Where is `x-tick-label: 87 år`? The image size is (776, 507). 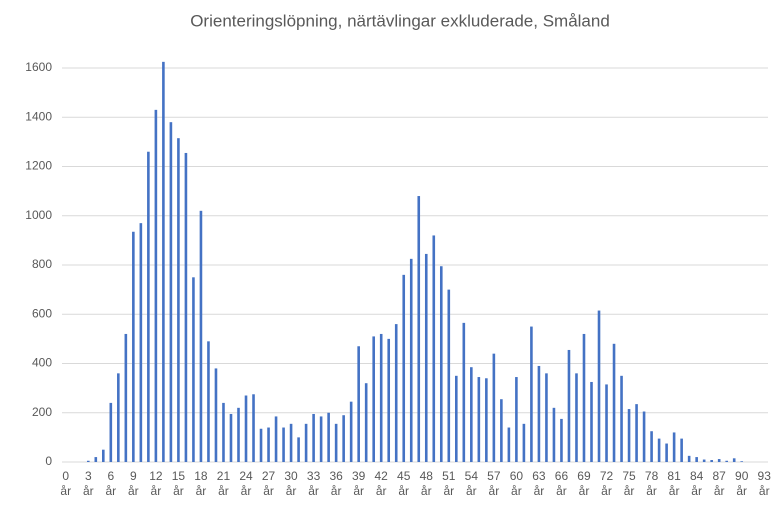 x-tick-label: 87 år is located at coordinates (719, 483).